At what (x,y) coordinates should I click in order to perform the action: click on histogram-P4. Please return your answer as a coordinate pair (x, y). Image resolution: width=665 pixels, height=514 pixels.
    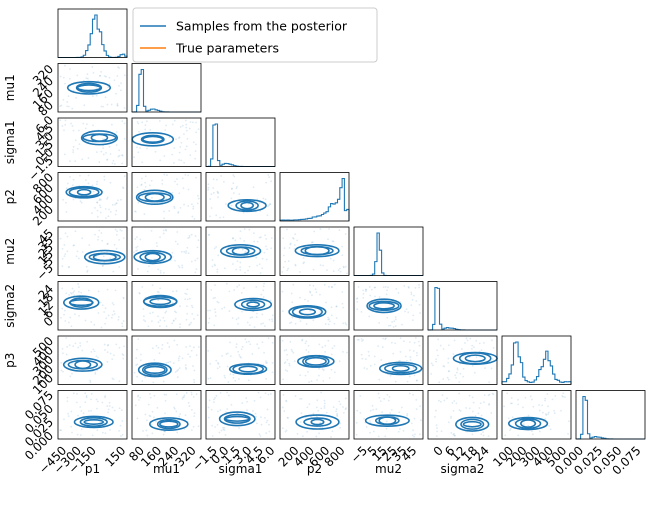
    Looking at the image, I should click on (314, 199).